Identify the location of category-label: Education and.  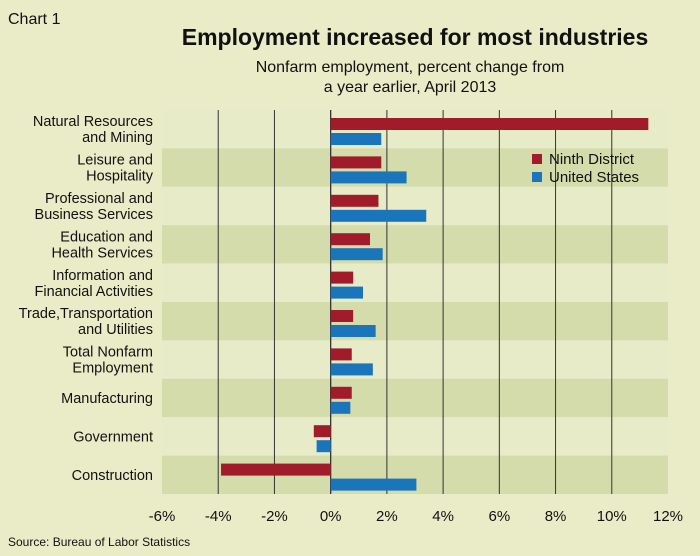
(106, 237).